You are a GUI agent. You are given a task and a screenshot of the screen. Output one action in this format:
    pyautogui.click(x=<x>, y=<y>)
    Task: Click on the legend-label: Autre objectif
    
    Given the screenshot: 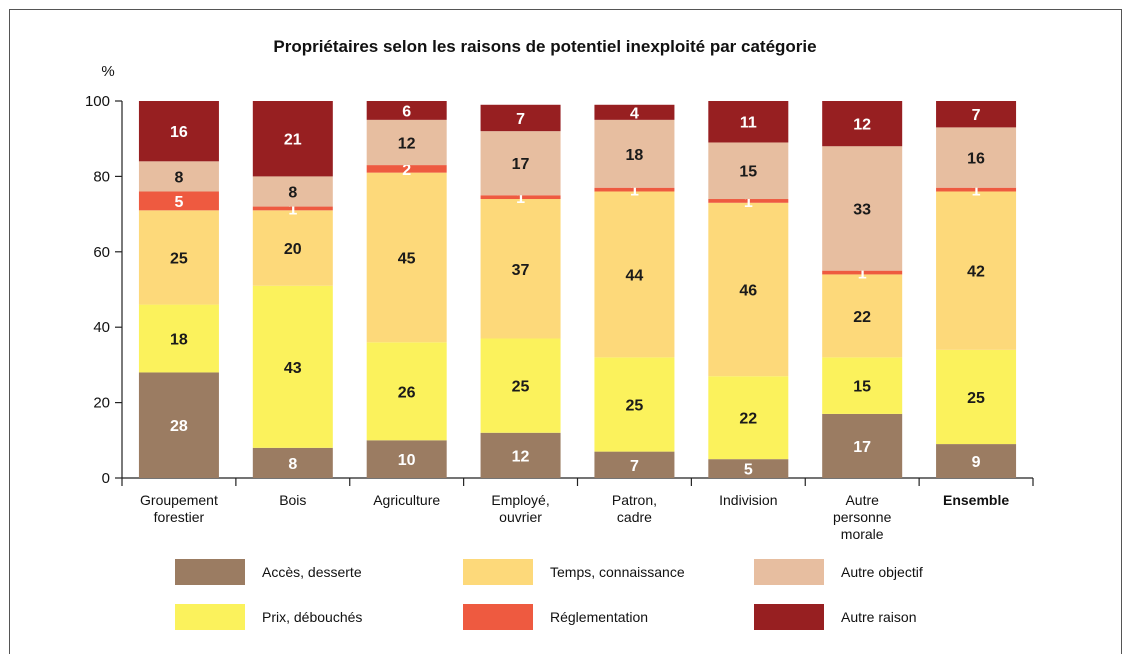 What is the action you would take?
    pyautogui.click(x=882, y=572)
    